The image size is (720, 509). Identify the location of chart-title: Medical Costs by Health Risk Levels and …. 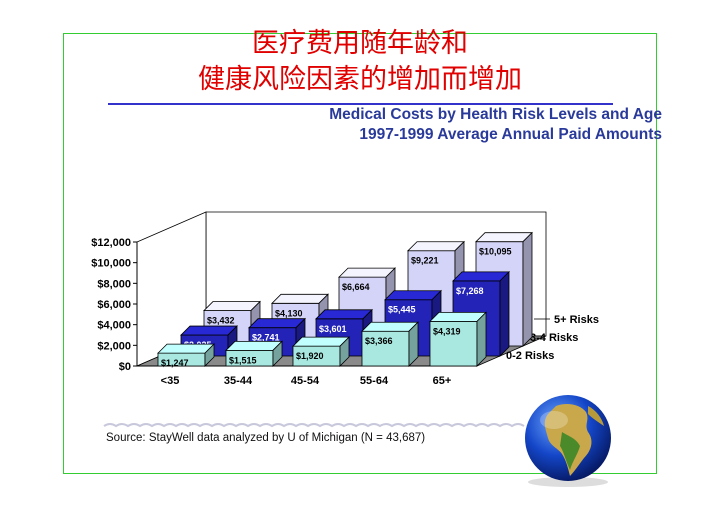
(495, 114).